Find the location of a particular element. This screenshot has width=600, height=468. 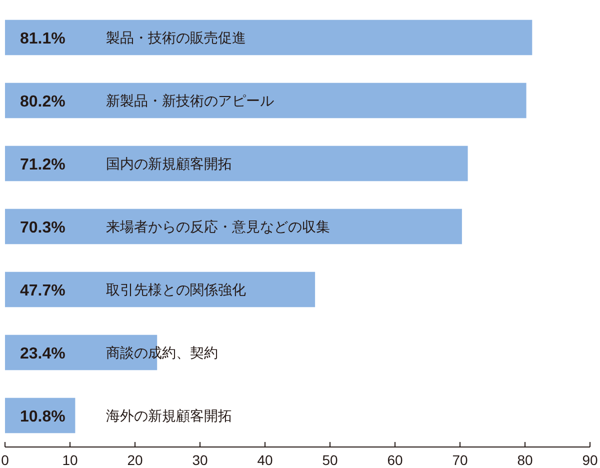

data-label: 81.1% is located at coordinates (43, 39).